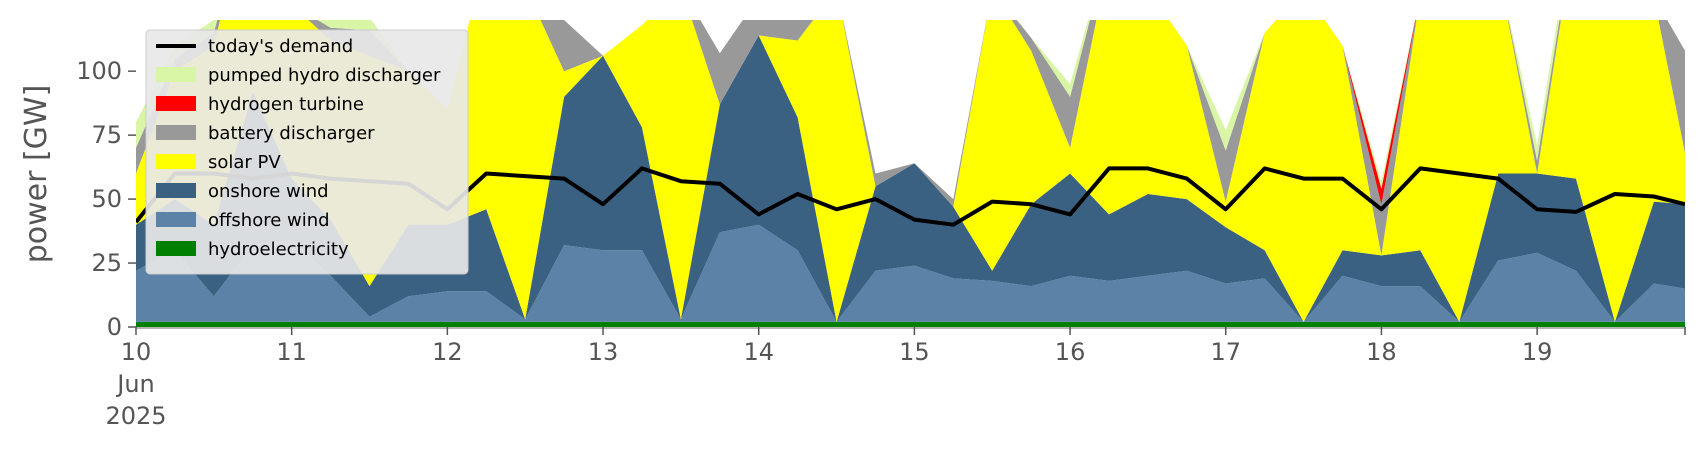 The height and width of the screenshot is (460, 1706). I want to click on legend-box, so click(307, 152).